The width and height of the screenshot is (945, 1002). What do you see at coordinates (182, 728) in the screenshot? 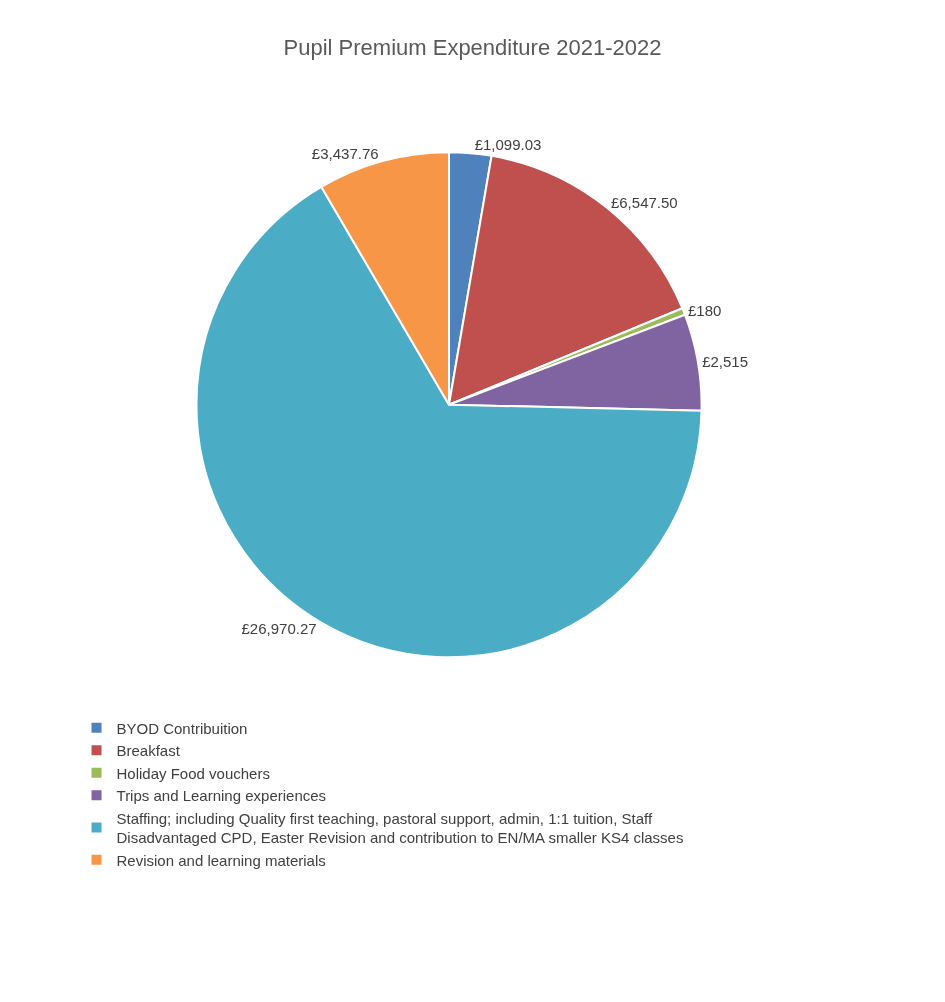
I see `legend-label: BYOD Contribuition` at bounding box center [182, 728].